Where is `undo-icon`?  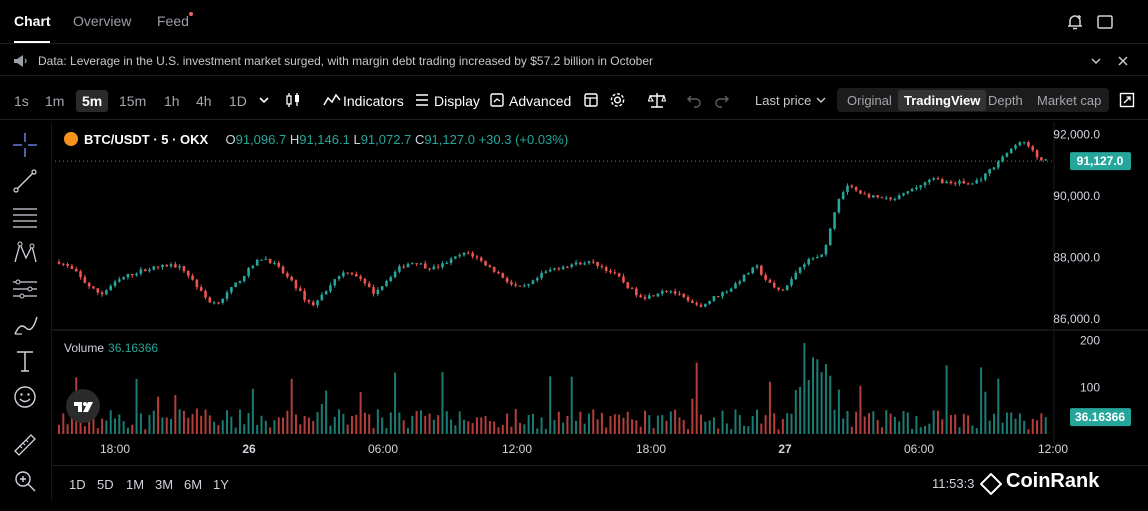
undo-icon is located at coordinates (694, 100).